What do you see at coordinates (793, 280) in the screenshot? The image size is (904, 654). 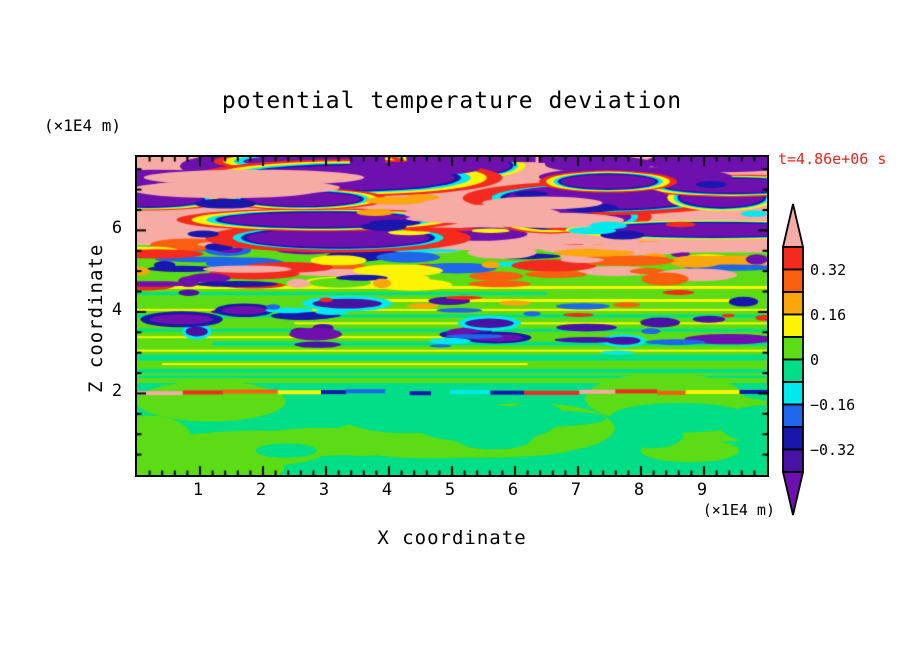 I see `colorbar-segment-orangered` at bounding box center [793, 280].